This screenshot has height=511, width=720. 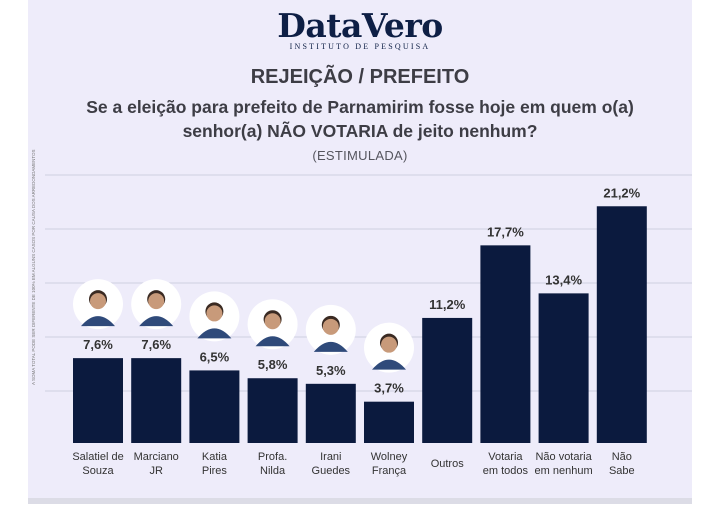 What do you see at coordinates (331, 471) in the screenshot?
I see `category-label-4: Guedes` at bounding box center [331, 471].